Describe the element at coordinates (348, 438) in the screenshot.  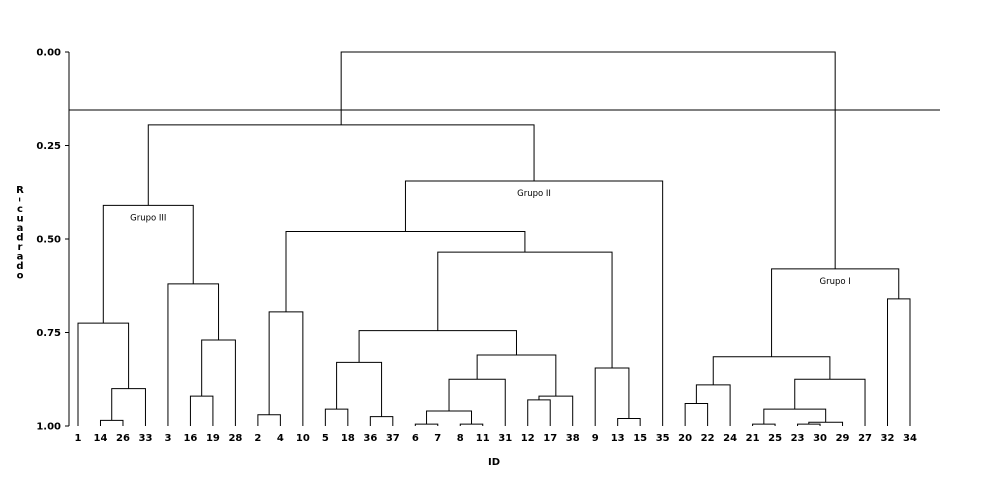
I see `leaf-label: 18` at that location.